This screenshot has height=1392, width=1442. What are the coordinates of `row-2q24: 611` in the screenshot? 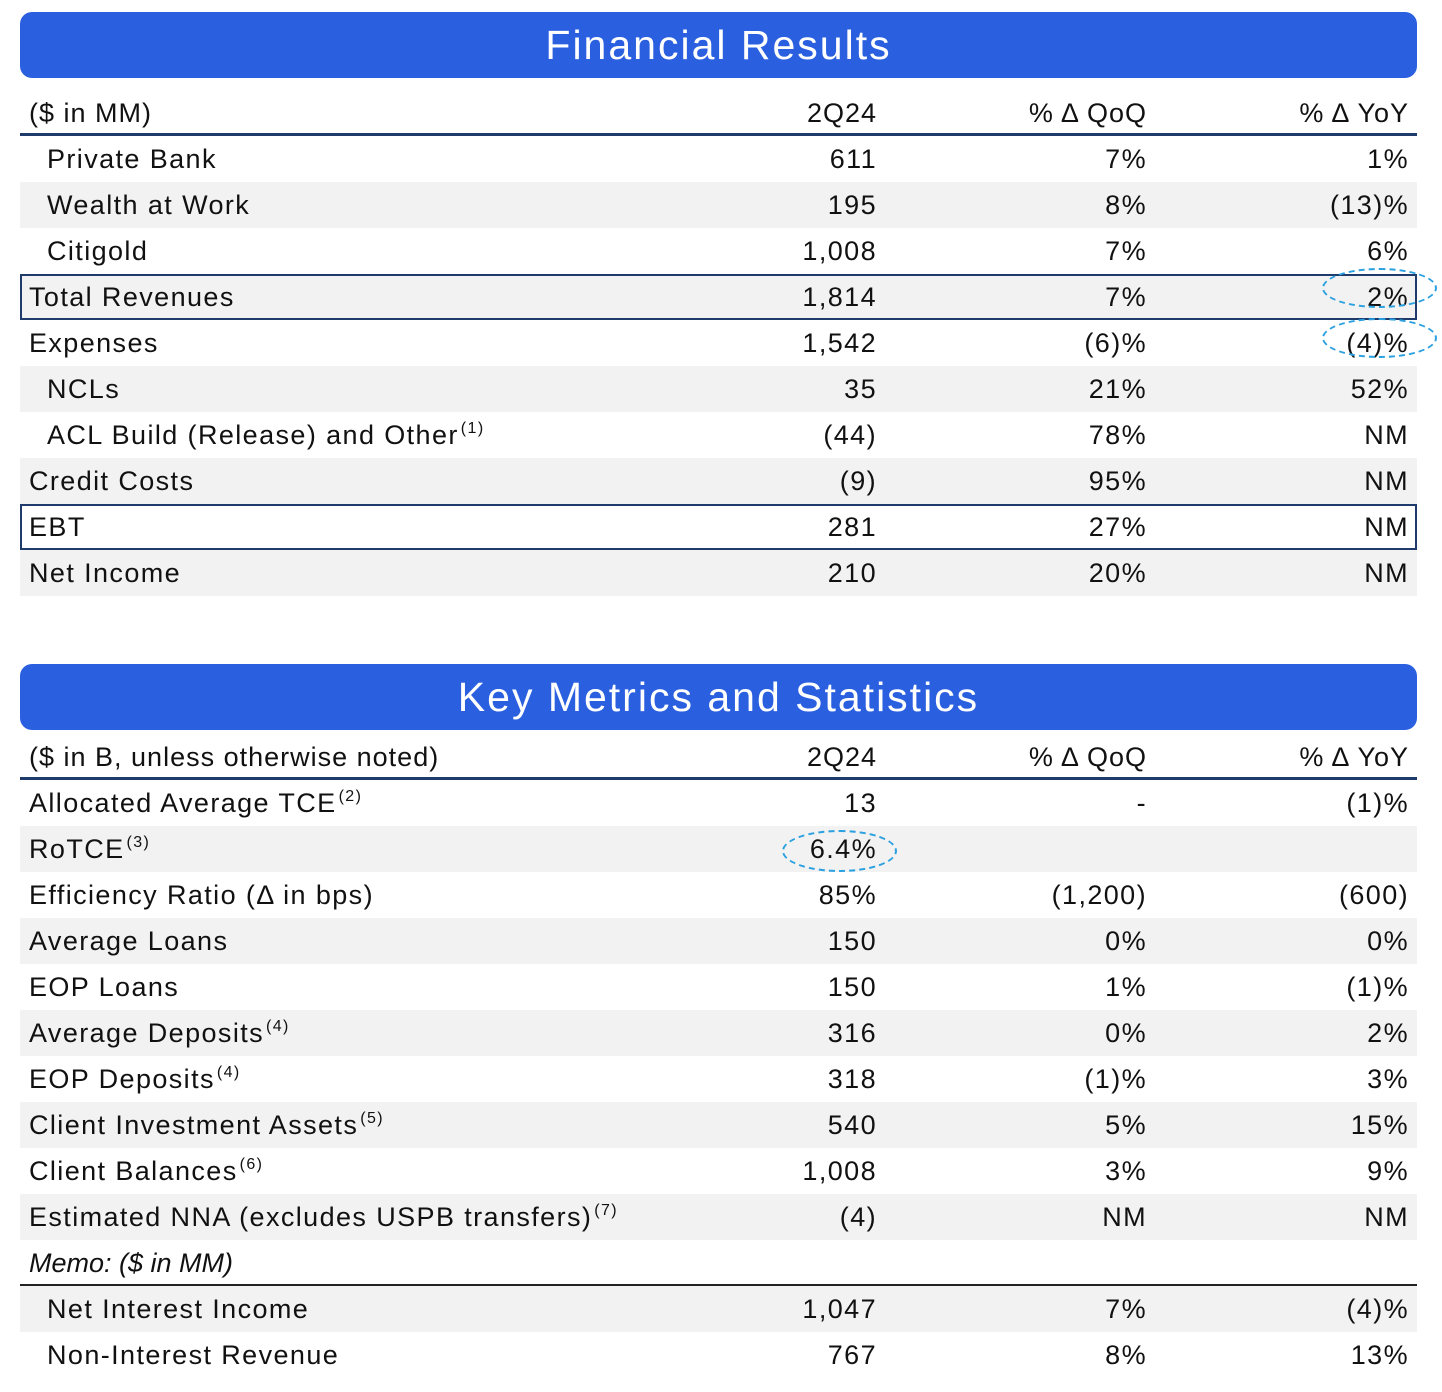 It's located at (853, 159).